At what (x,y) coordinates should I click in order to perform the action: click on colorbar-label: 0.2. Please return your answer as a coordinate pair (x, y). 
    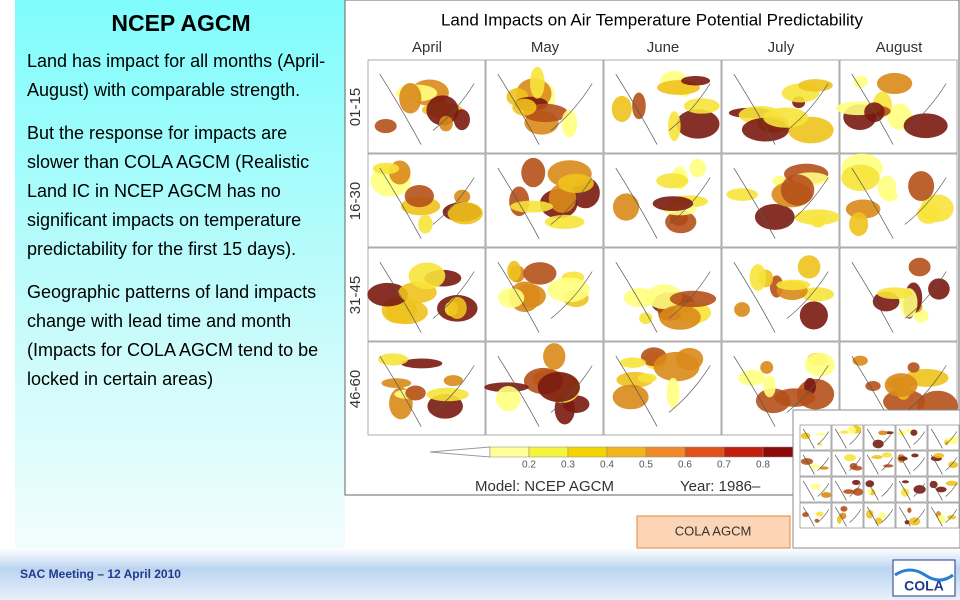
    Looking at the image, I should click on (529, 465).